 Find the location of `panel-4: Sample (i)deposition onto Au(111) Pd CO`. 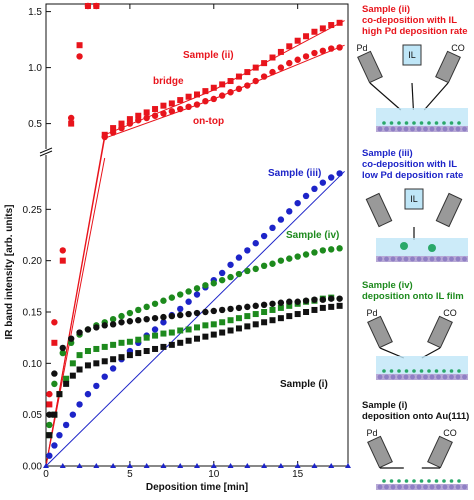

panel-4: Sample (i)deposition onto Au(111) Pd CO is located at coordinates (415, 445).